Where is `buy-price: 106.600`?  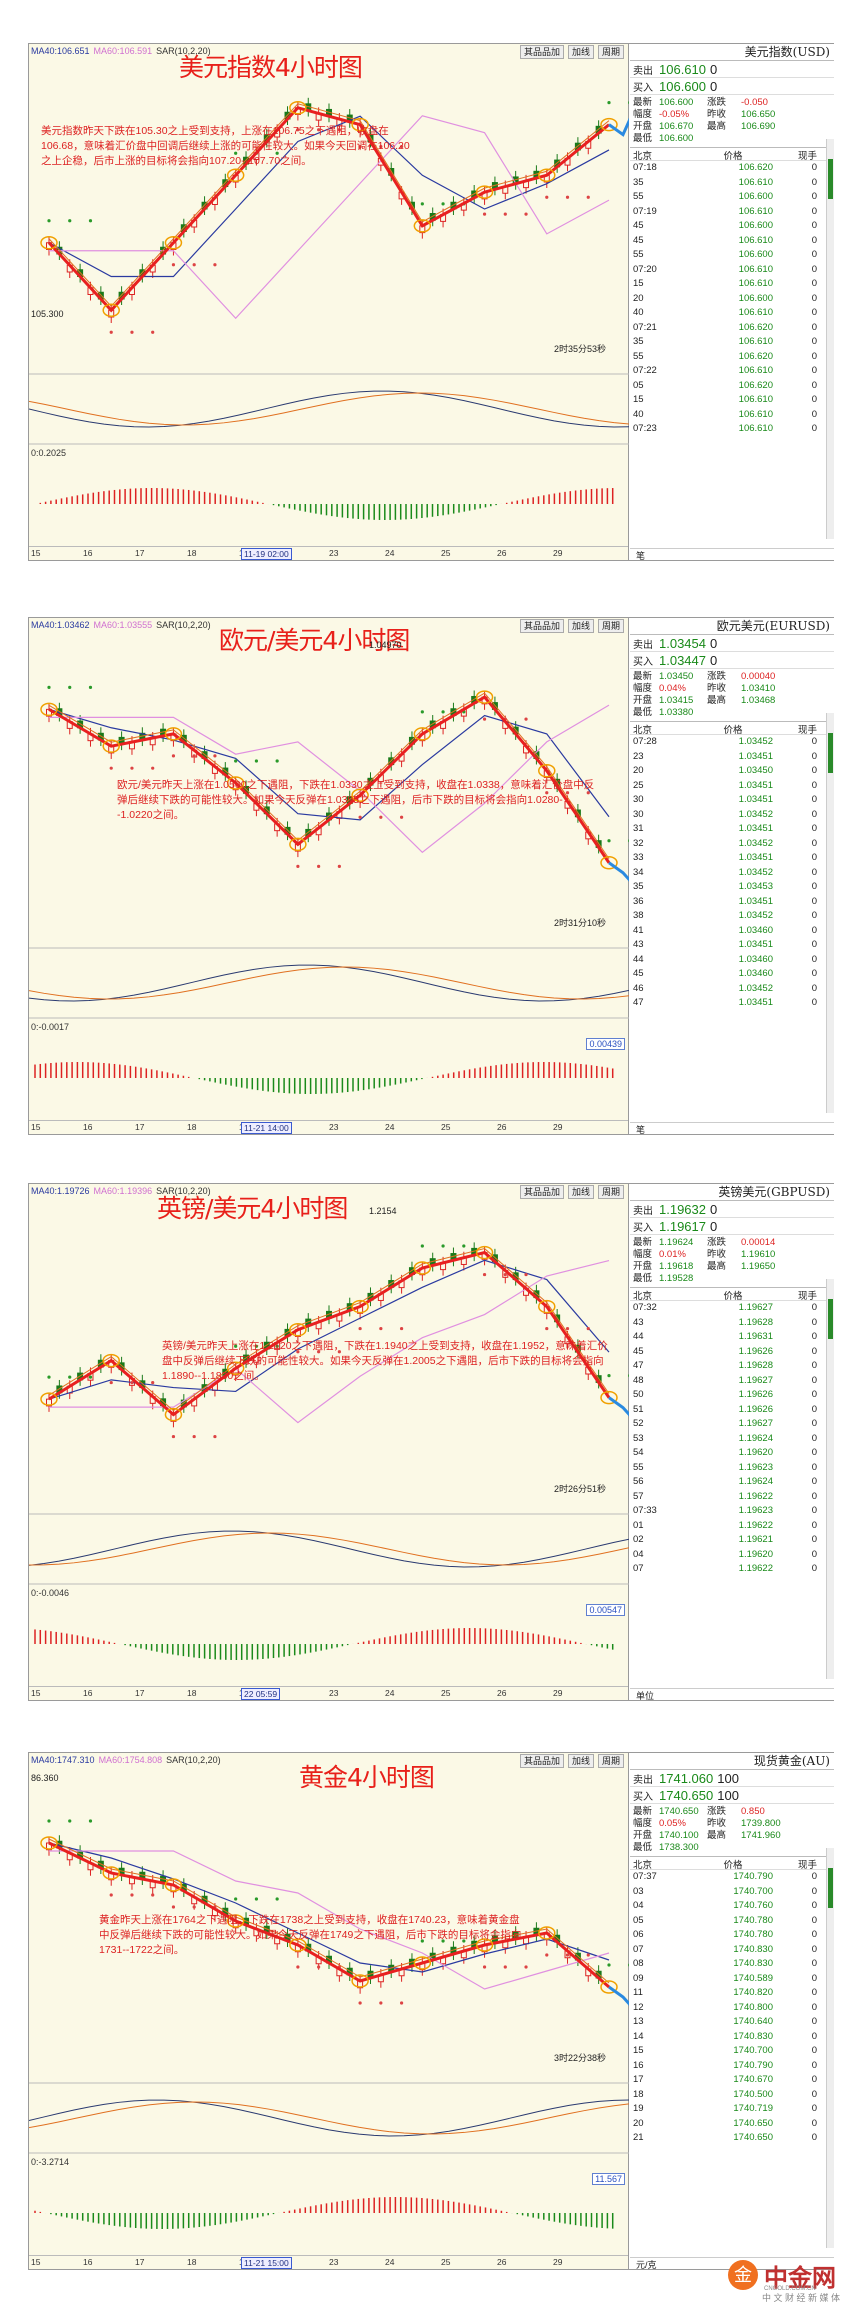
buy-price: 106.600 is located at coordinates (682, 86).